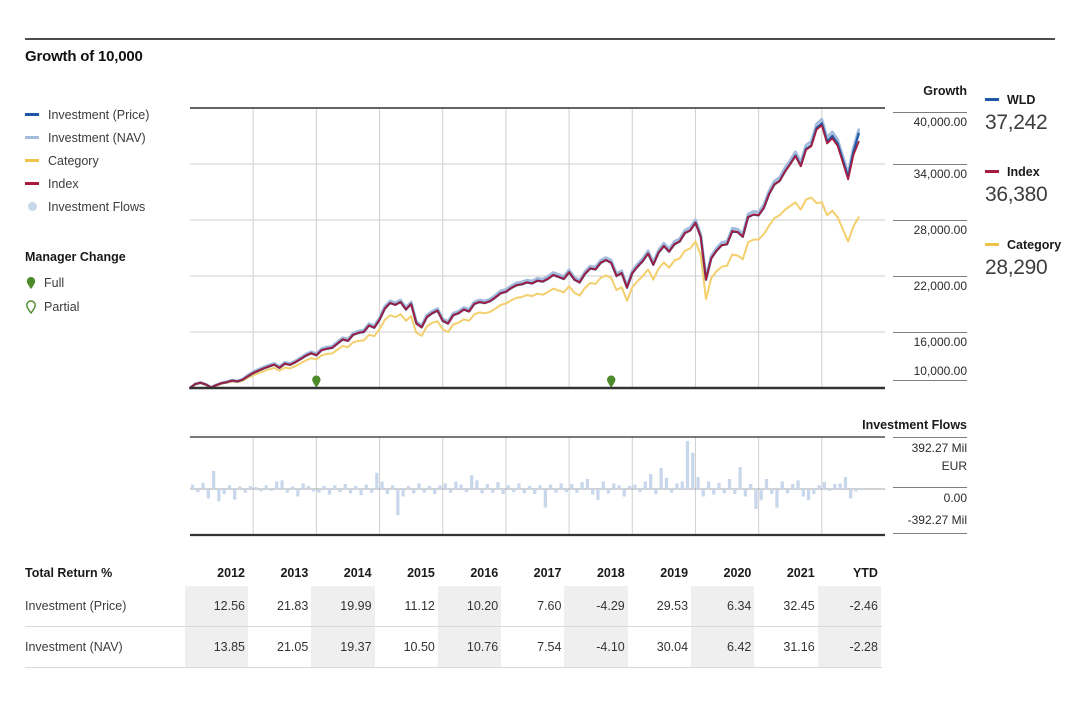  Describe the element at coordinates (1032, 171) in the screenshot. I see `end-value-header: Index` at that location.